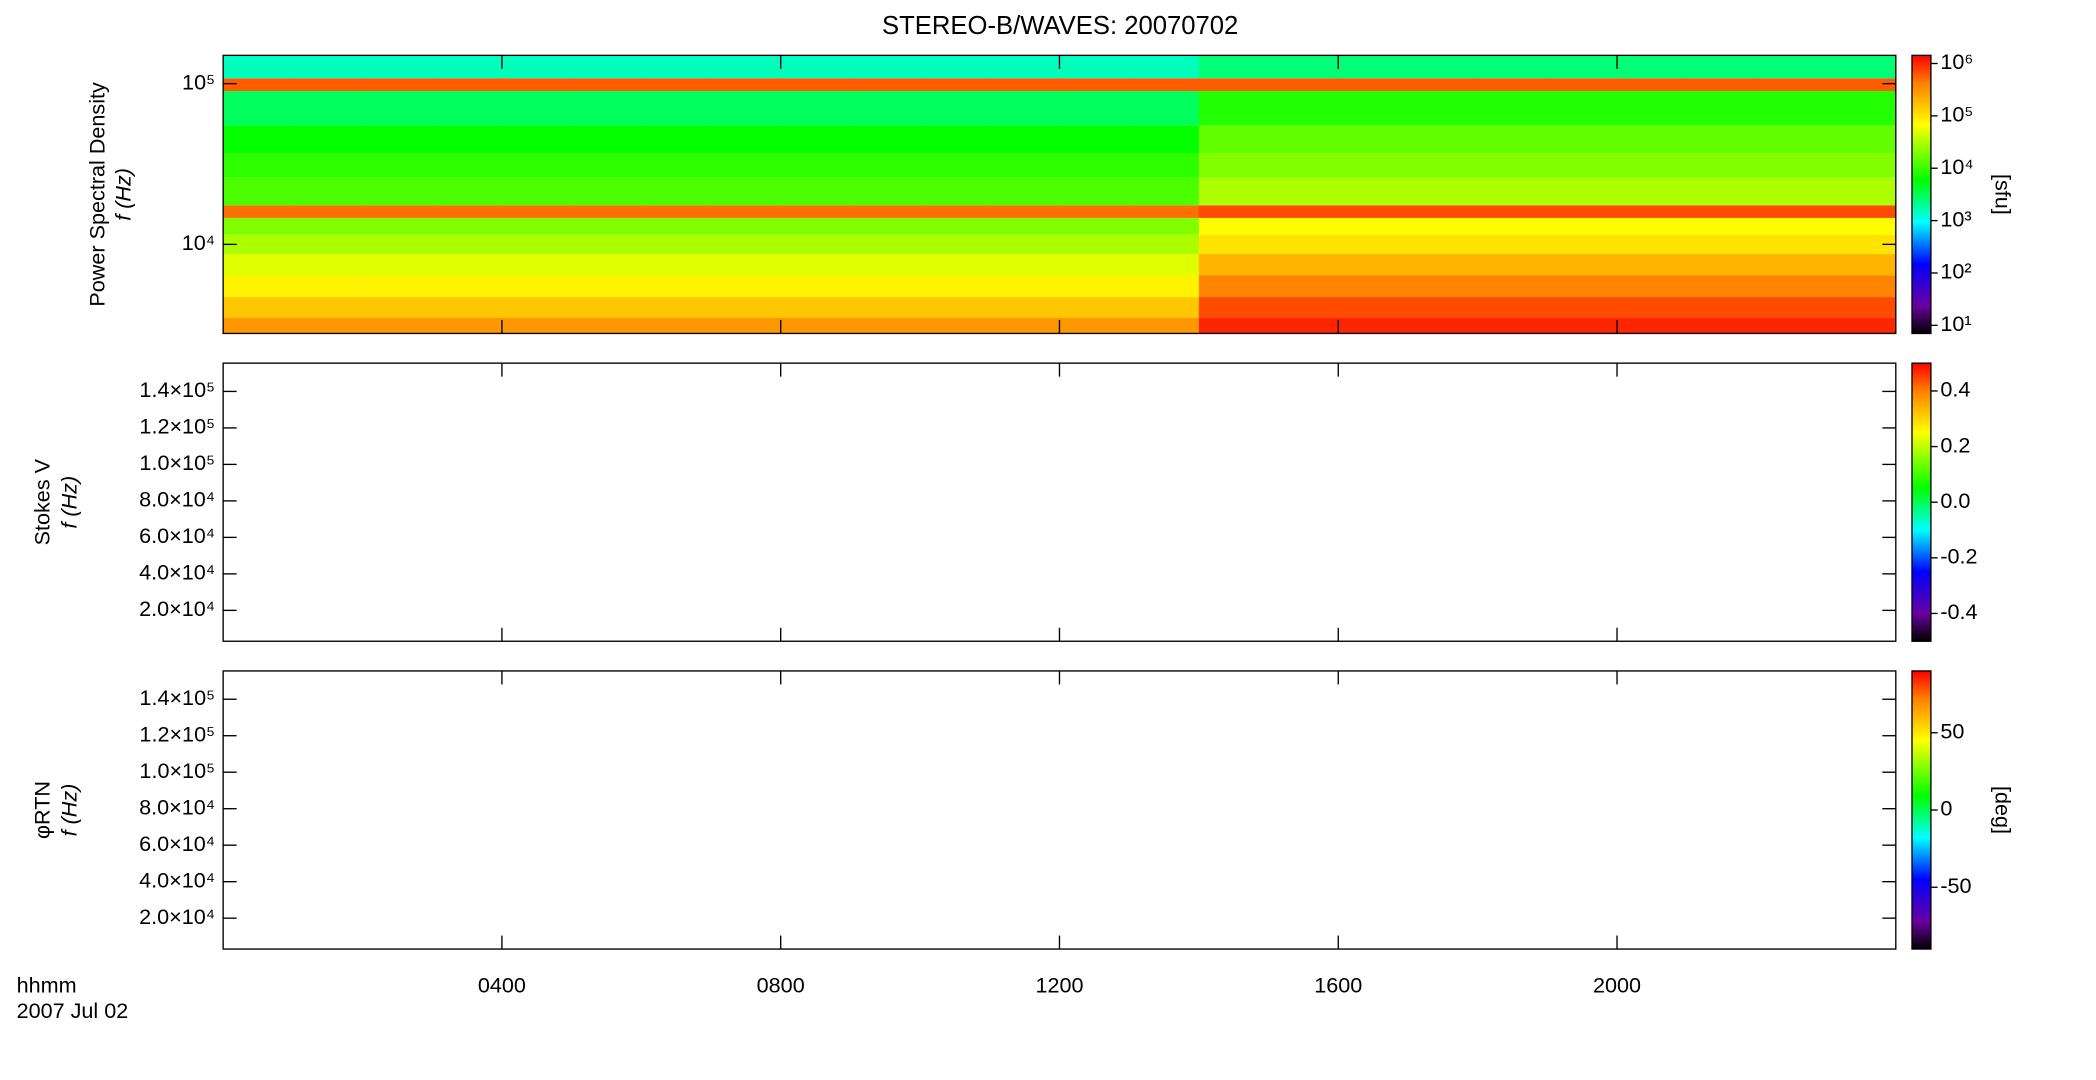 This screenshot has height=1080, width=2096. What do you see at coordinates (1958, 611) in the screenshot?
I see `colorbar-tick-label: -0.4` at bounding box center [1958, 611].